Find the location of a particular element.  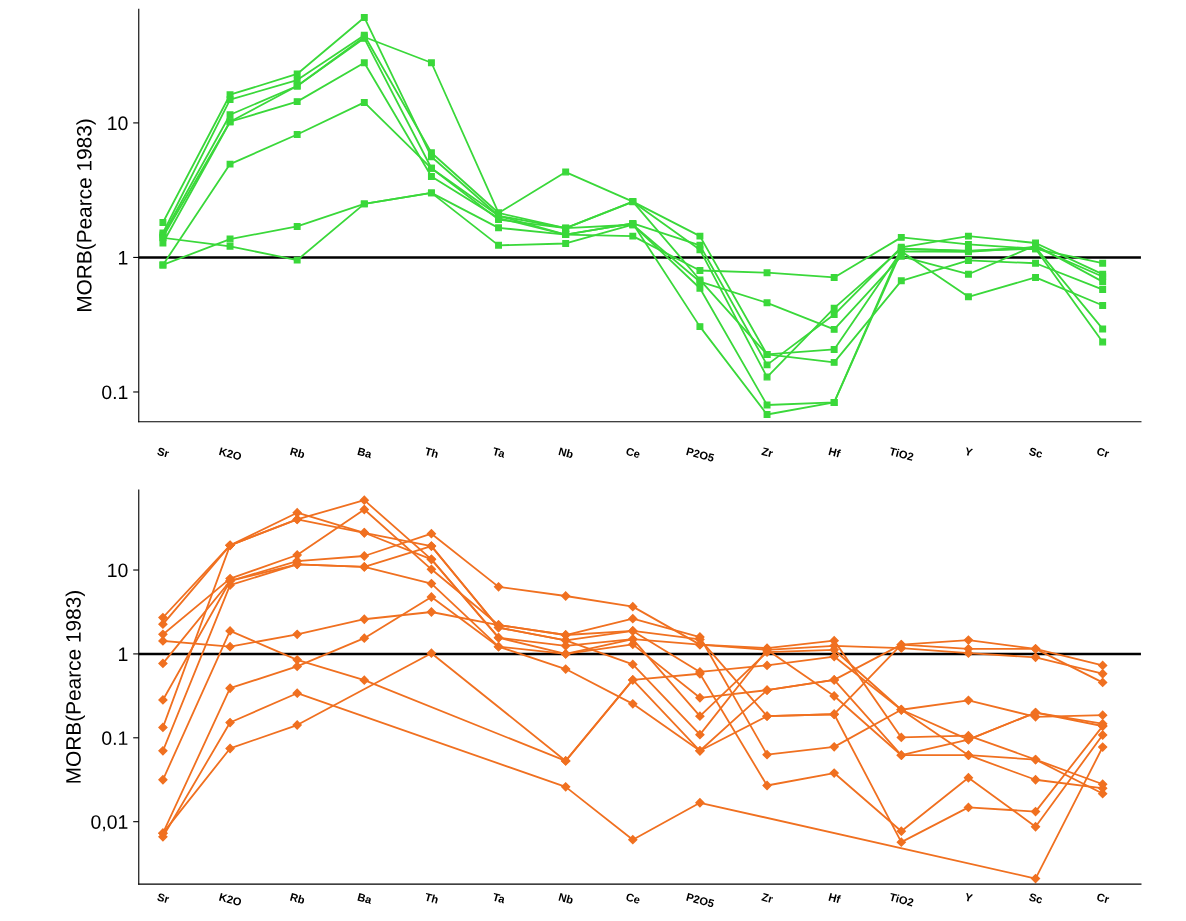

y-tick-label: 0,01 is located at coordinates (109, 823).